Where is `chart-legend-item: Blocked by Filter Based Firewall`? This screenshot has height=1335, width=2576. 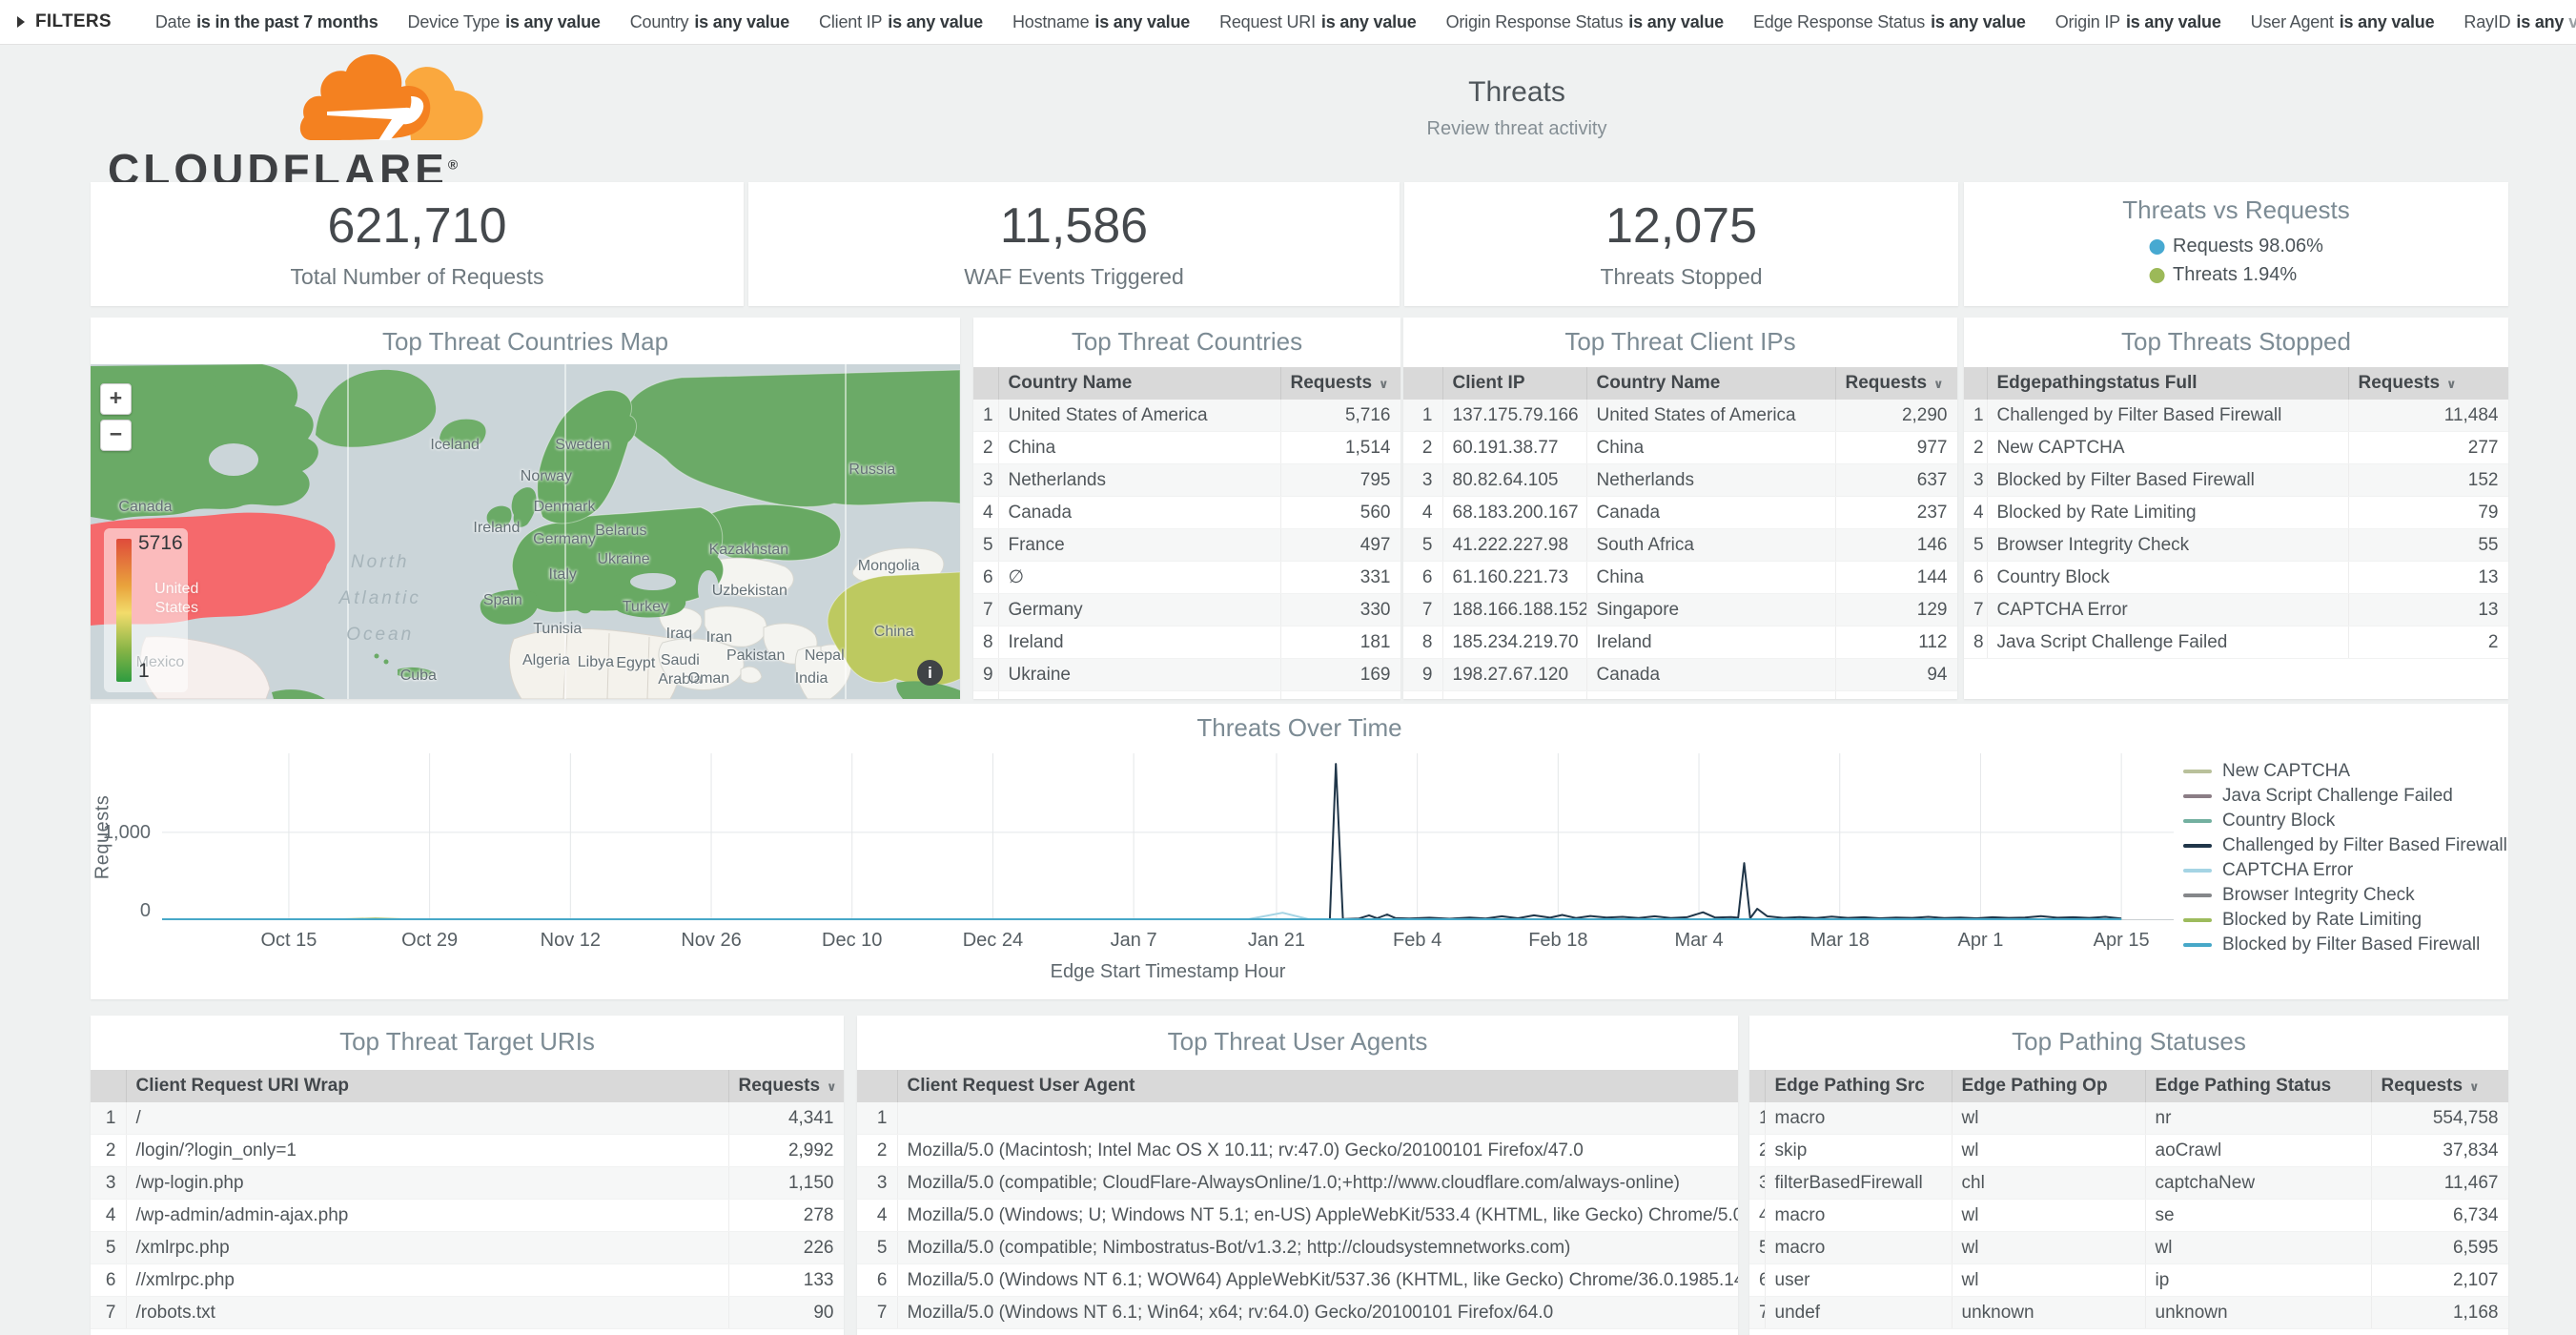
chart-legend-item: Blocked by Filter Based Firewall is located at coordinates (2345, 945).